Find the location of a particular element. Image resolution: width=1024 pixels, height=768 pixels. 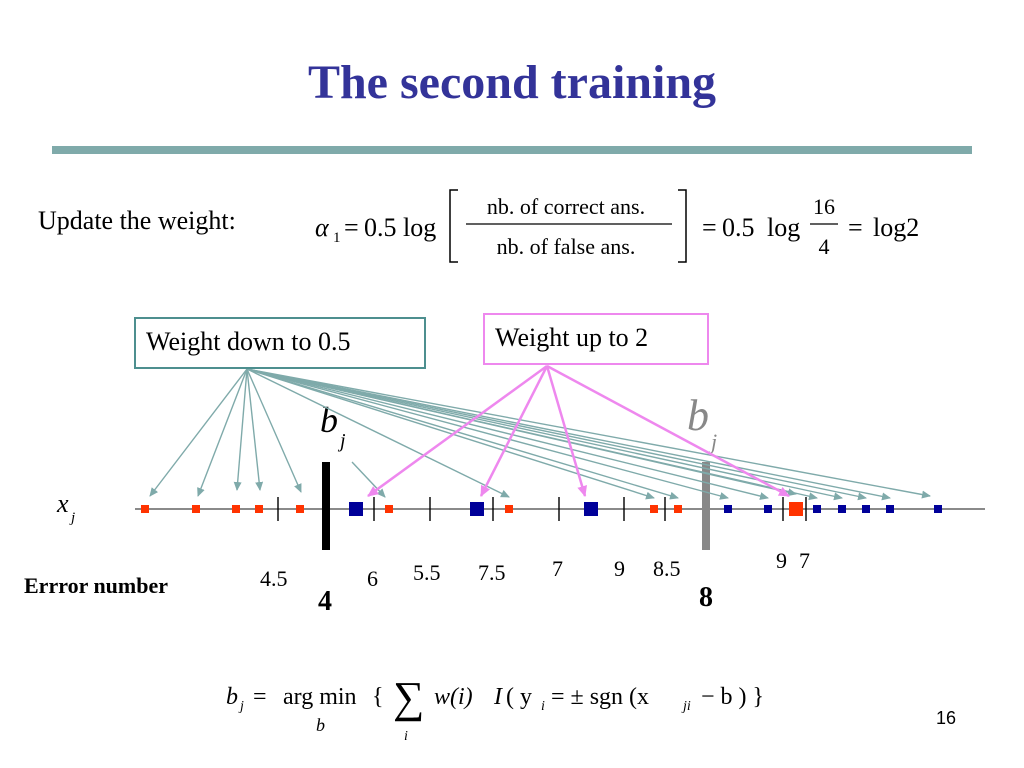

left-bracket is located at coordinates (453, 226).